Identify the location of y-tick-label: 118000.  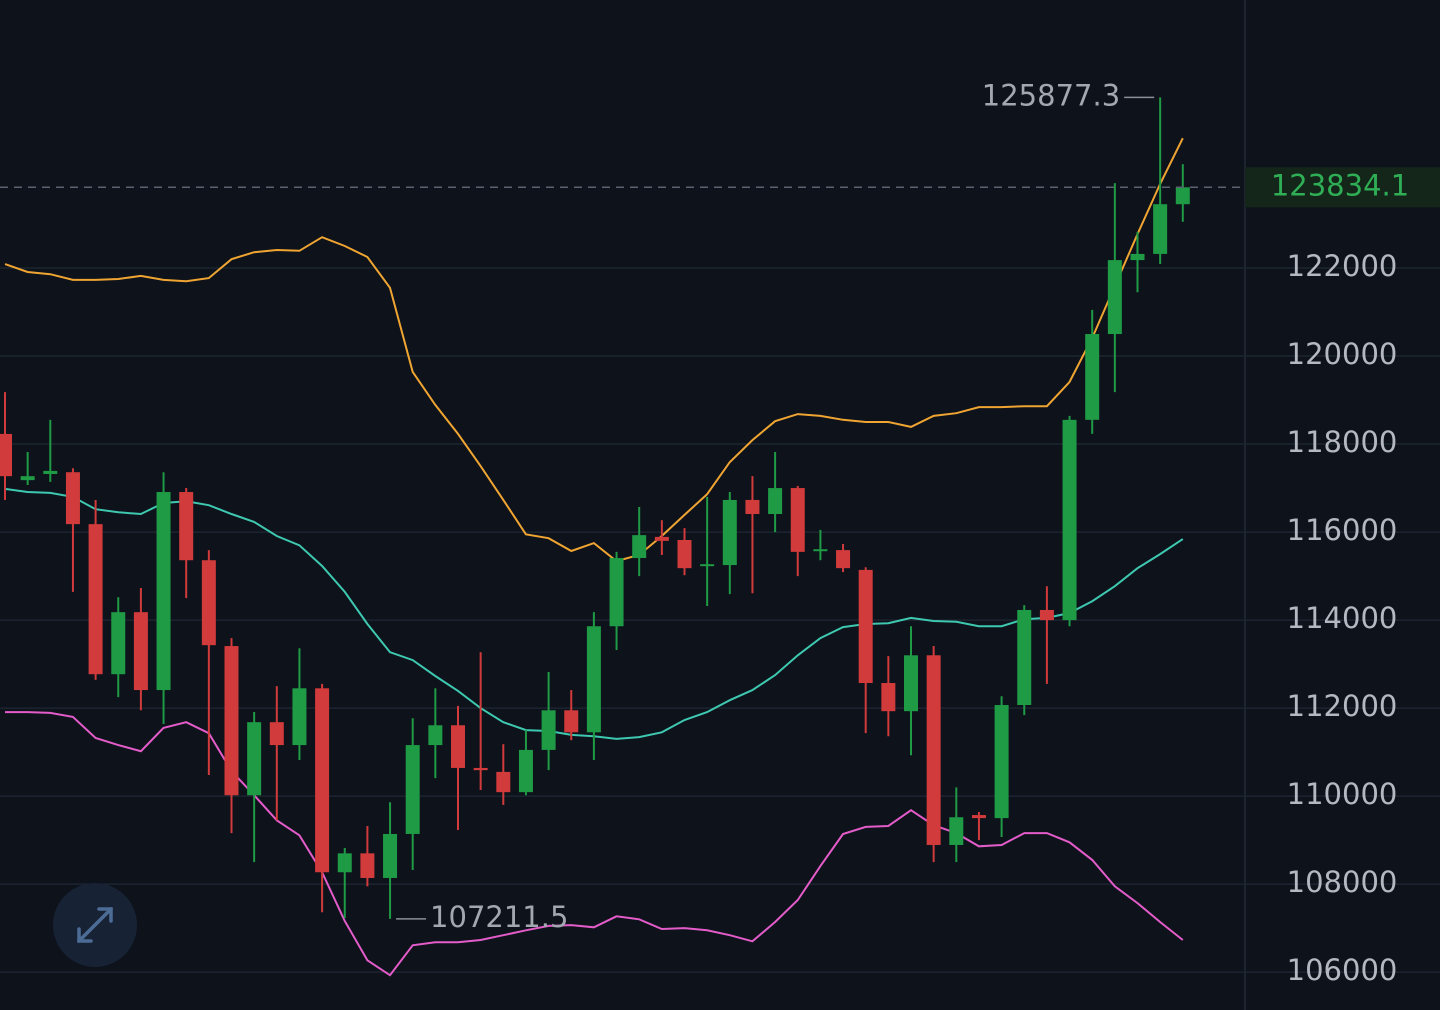
(1342, 442).